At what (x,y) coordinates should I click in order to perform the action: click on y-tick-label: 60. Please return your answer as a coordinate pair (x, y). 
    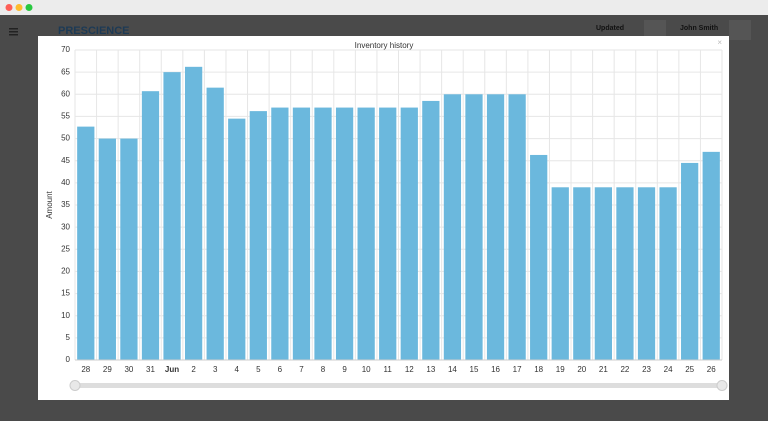
    Looking at the image, I should click on (65, 93).